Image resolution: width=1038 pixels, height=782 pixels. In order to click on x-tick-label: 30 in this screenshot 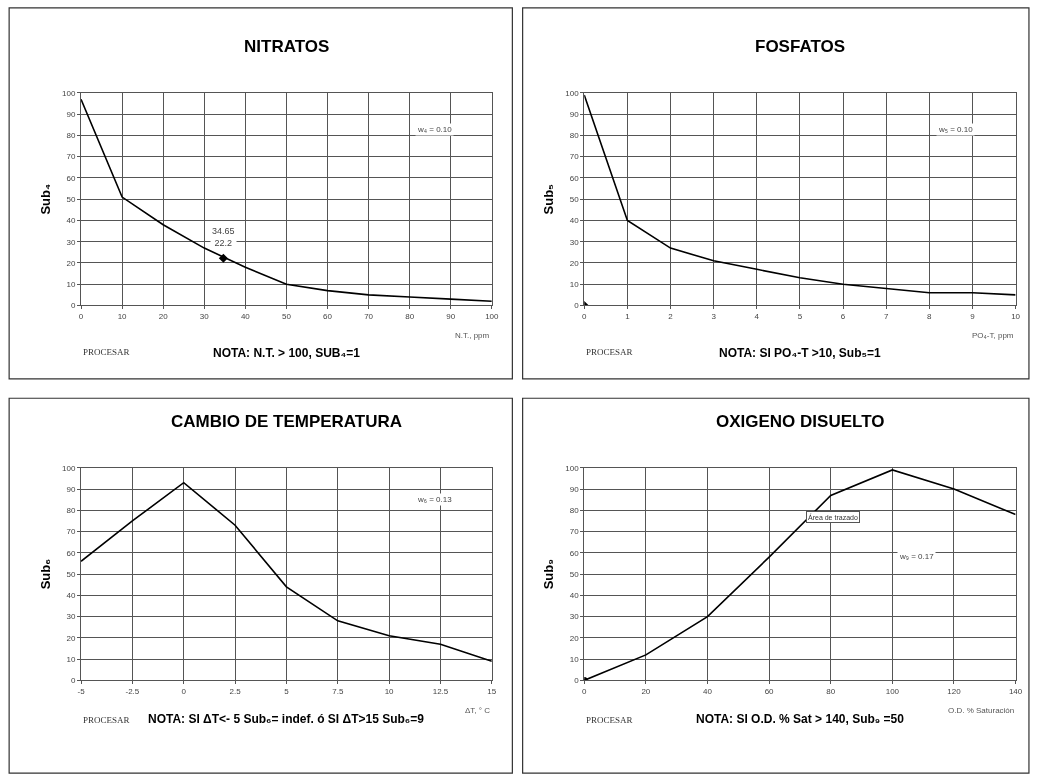, I will do `click(204, 317)`.